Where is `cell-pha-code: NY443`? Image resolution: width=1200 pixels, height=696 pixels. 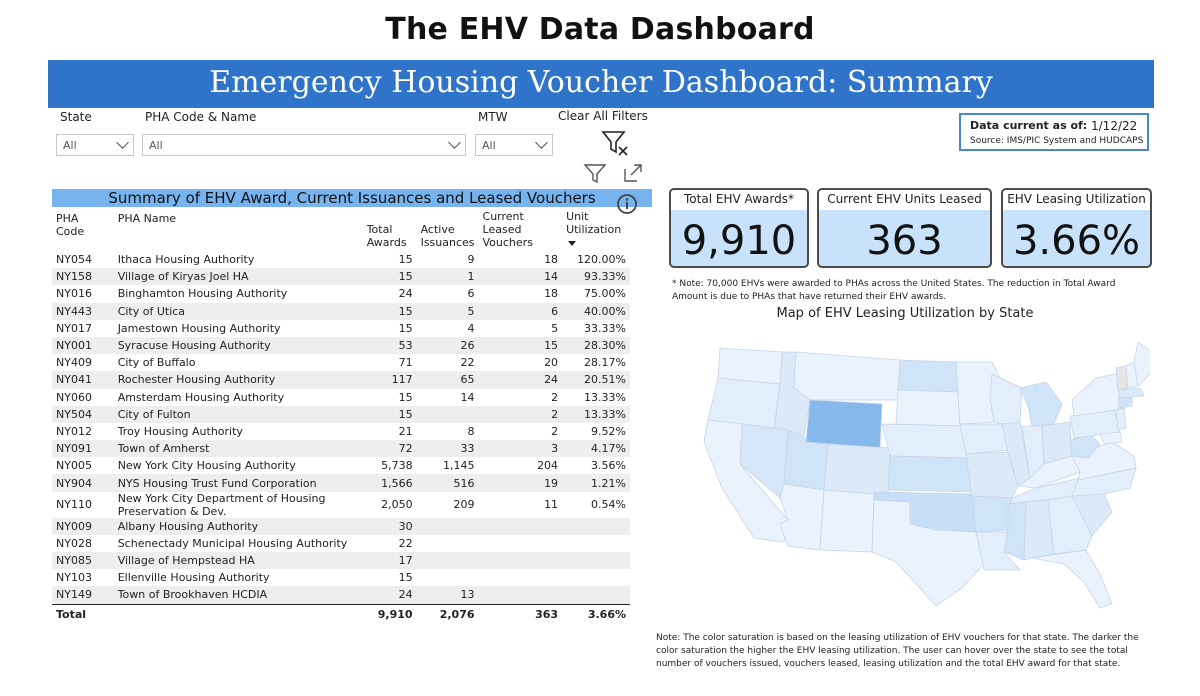 cell-pha-code: NY443 is located at coordinates (83, 311).